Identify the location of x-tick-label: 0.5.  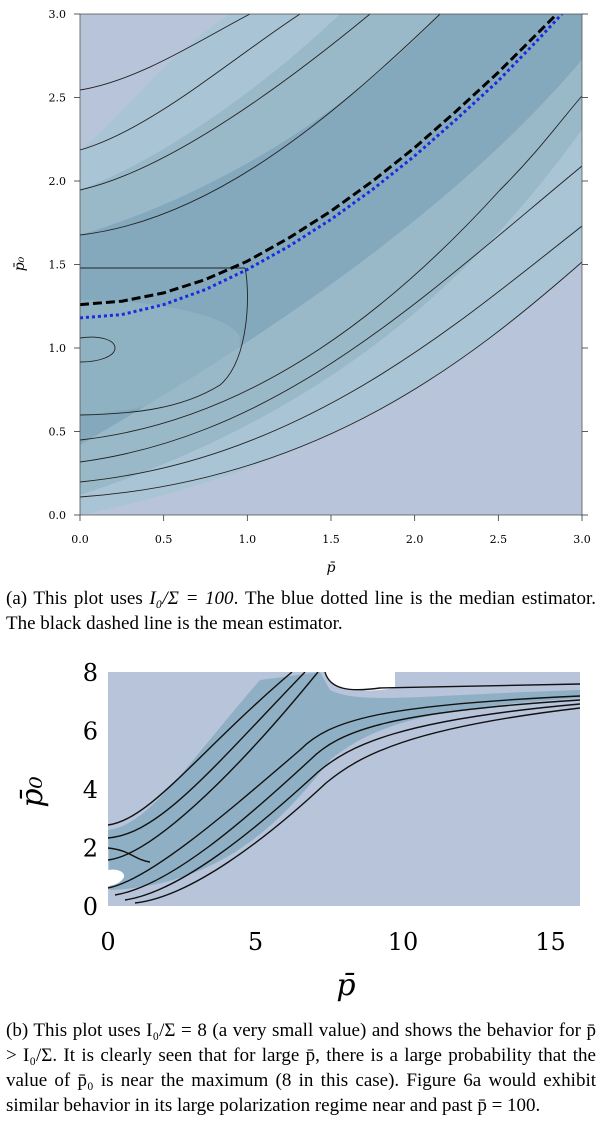
(164, 539).